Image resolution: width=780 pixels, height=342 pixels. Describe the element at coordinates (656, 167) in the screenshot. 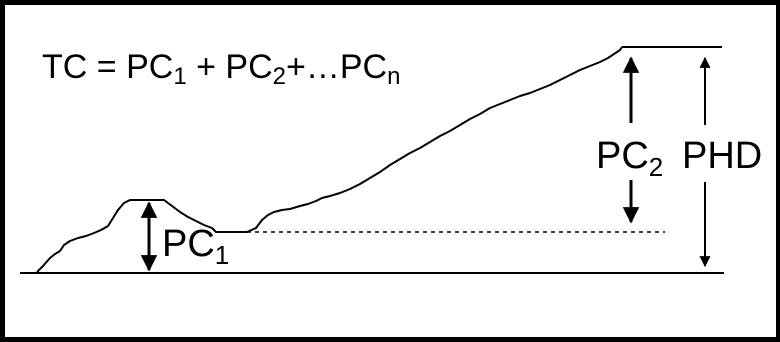

I see `pc2-label-subscript: 2` at that location.